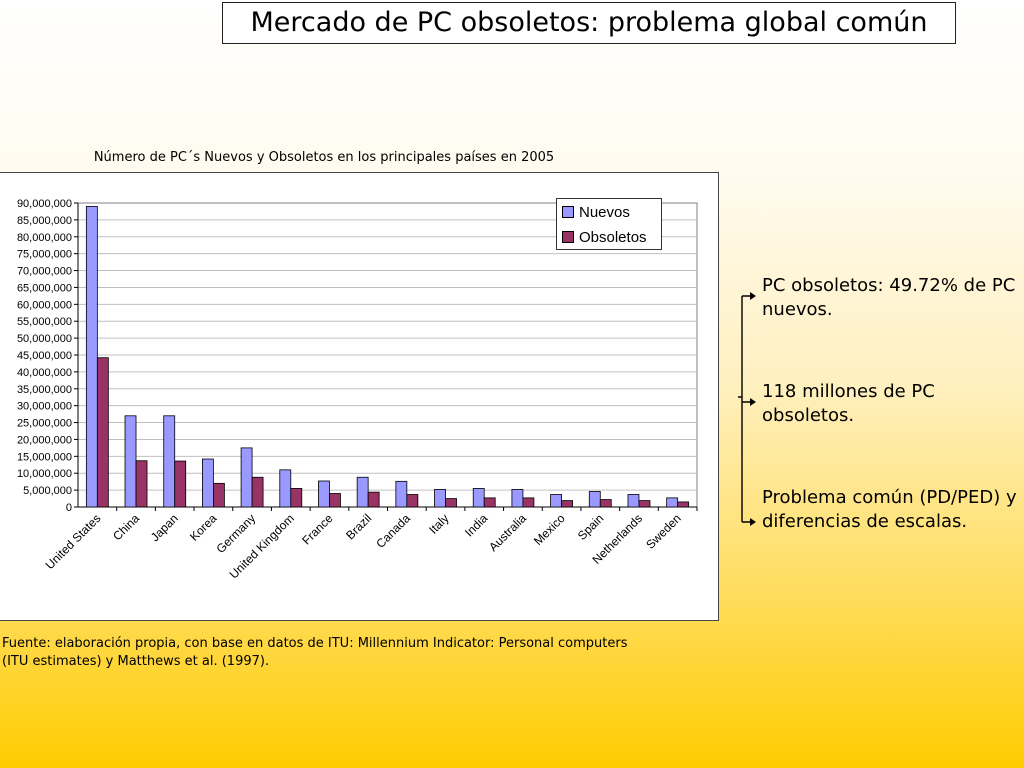  What do you see at coordinates (47, 491) in the screenshot?
I see `y-tick-label: 5,000,000` at bounding box center [47, 491].